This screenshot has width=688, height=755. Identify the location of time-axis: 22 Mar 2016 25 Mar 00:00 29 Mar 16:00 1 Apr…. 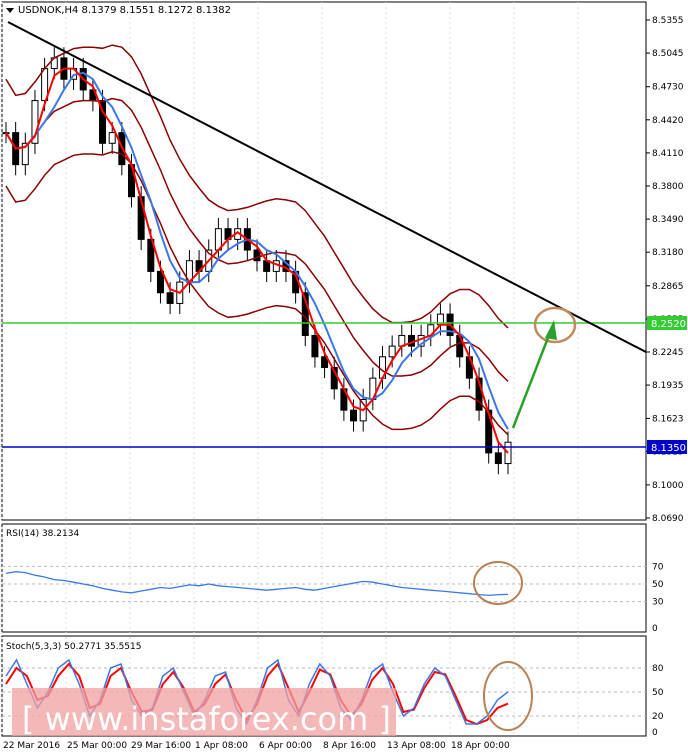
(256, 746).